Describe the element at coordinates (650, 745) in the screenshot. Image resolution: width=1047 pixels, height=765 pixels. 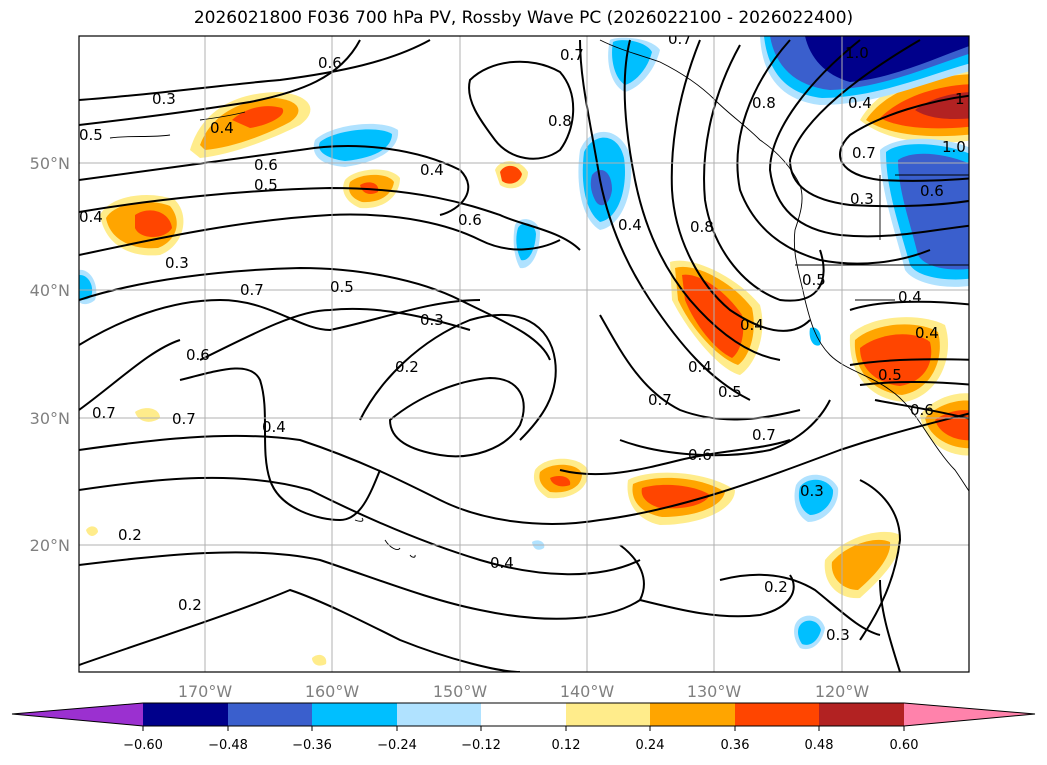
I see `colorbar-tick-label: 0.24` at that location.